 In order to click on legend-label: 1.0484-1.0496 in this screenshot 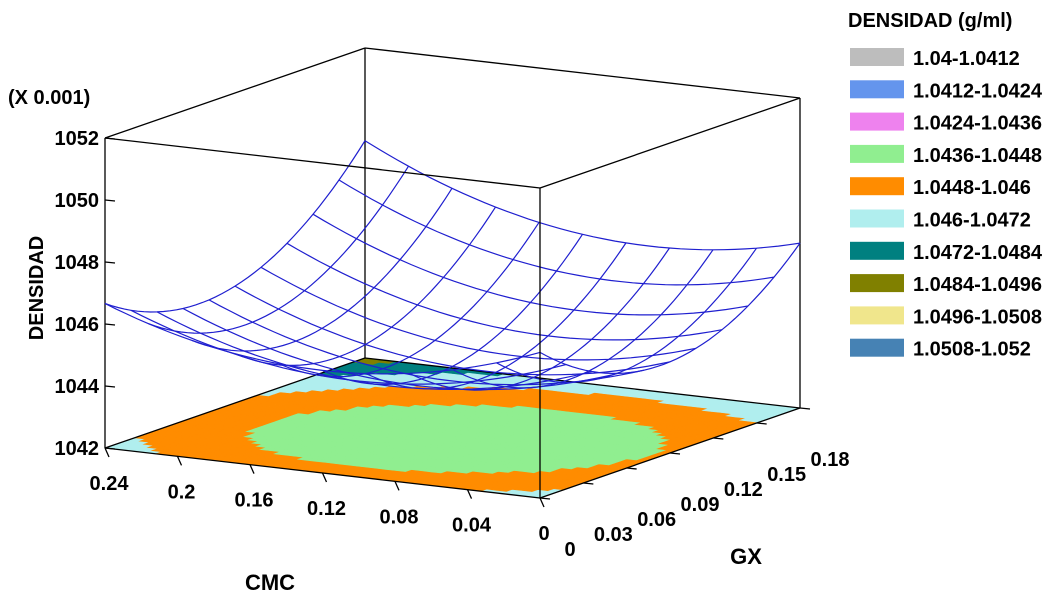, I will do `click(977, 285)`.